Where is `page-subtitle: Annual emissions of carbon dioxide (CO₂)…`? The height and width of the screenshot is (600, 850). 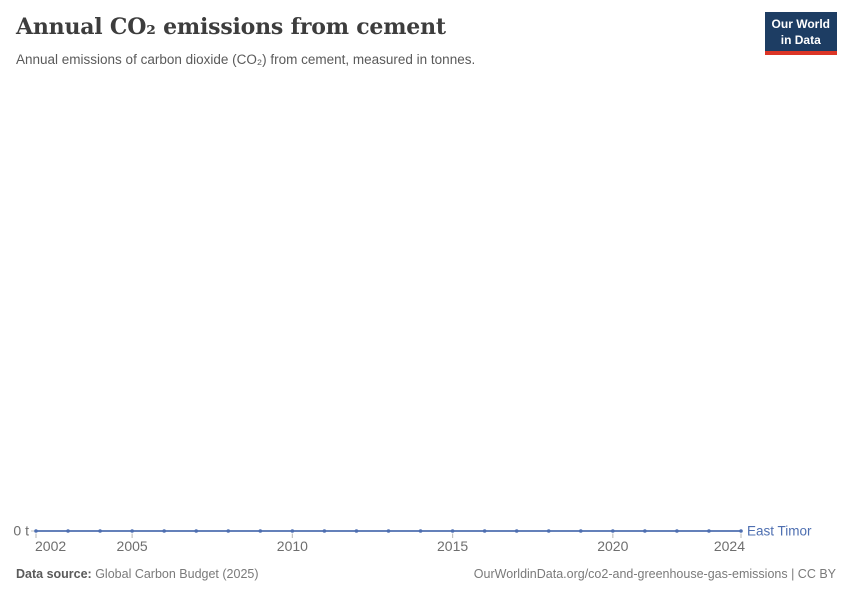
page-subtitle: Annual emissions of carbon dioxide (CO₂)… is located at coordinates (246, 59).